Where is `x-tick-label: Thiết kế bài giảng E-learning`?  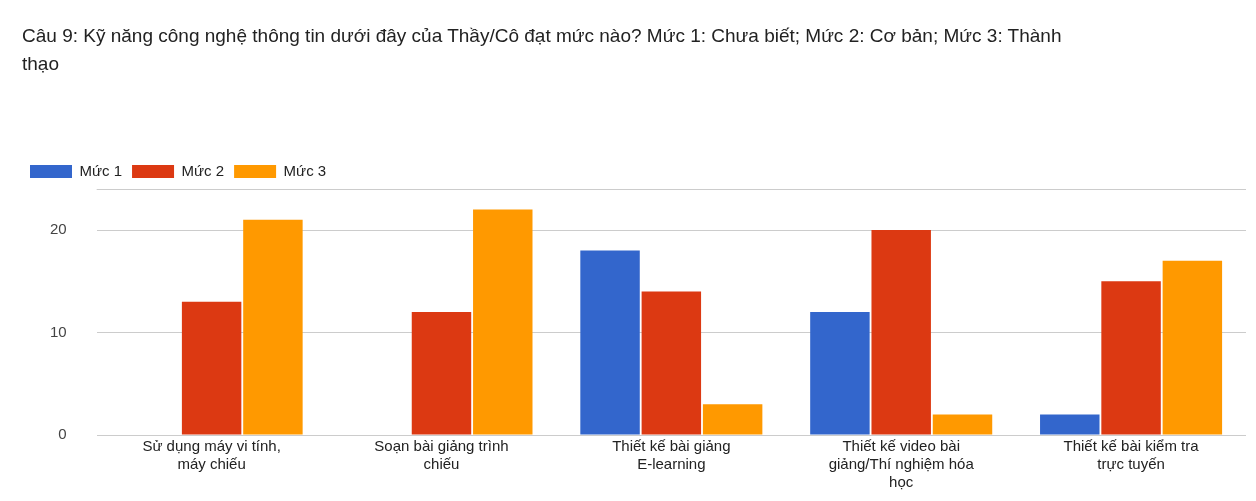 x-tick-label: Thiết kế bài giảng E-learning is located at coordinates (671, 455).